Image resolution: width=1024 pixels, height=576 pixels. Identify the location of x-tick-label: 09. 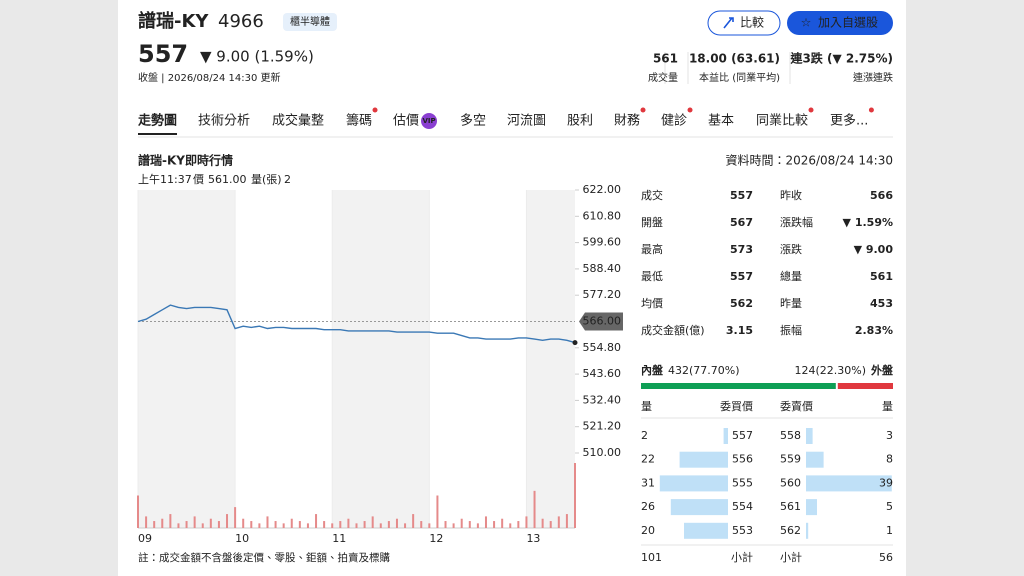
(145, 538).